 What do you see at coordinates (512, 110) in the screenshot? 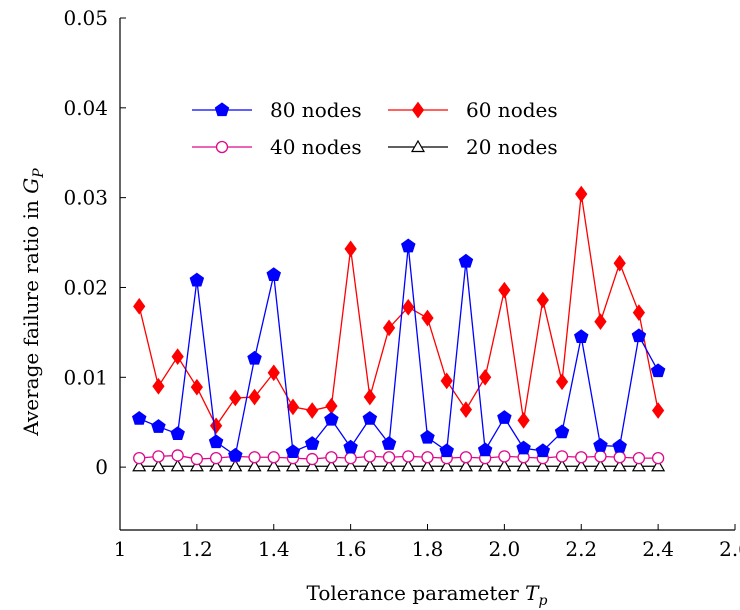
I see `legend-label-60-nodes: 60 nodes` at bounding box center [512, 110].